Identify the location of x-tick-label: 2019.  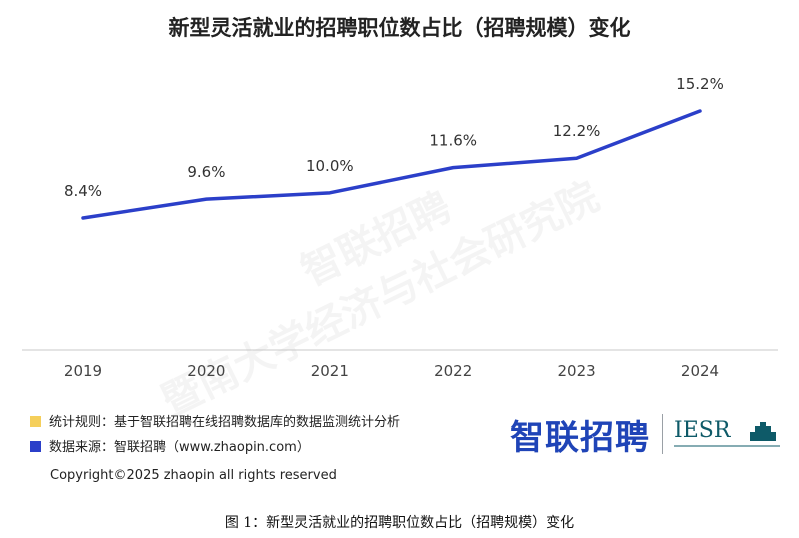
(83, 371).